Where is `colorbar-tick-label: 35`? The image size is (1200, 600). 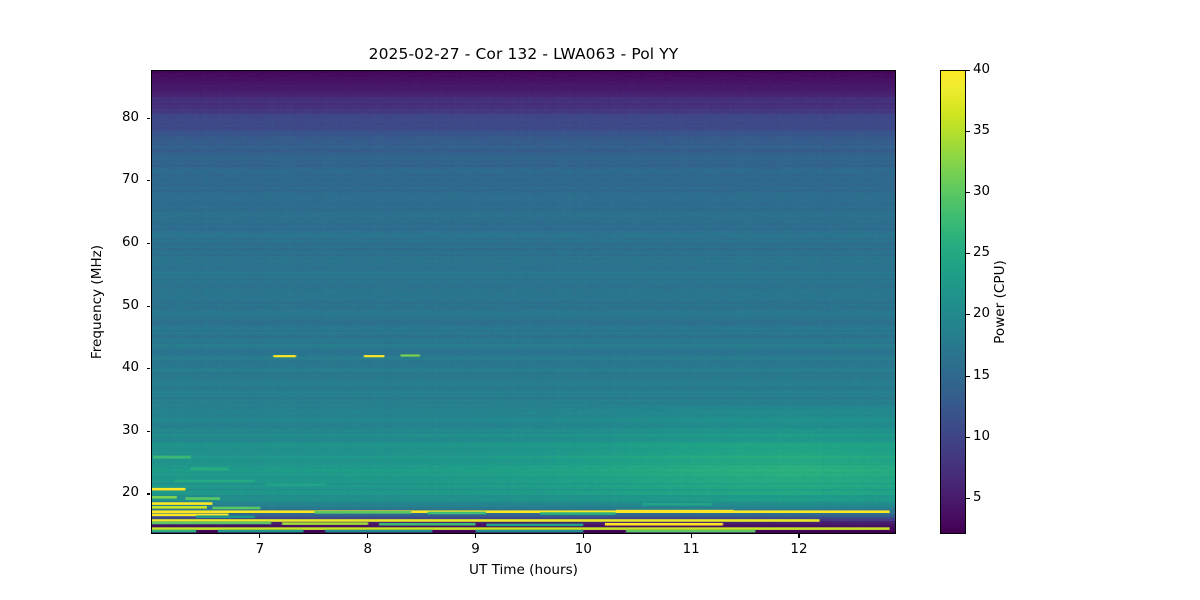 colorbar-tick-label: 35 is located at coordinates (982, 130).